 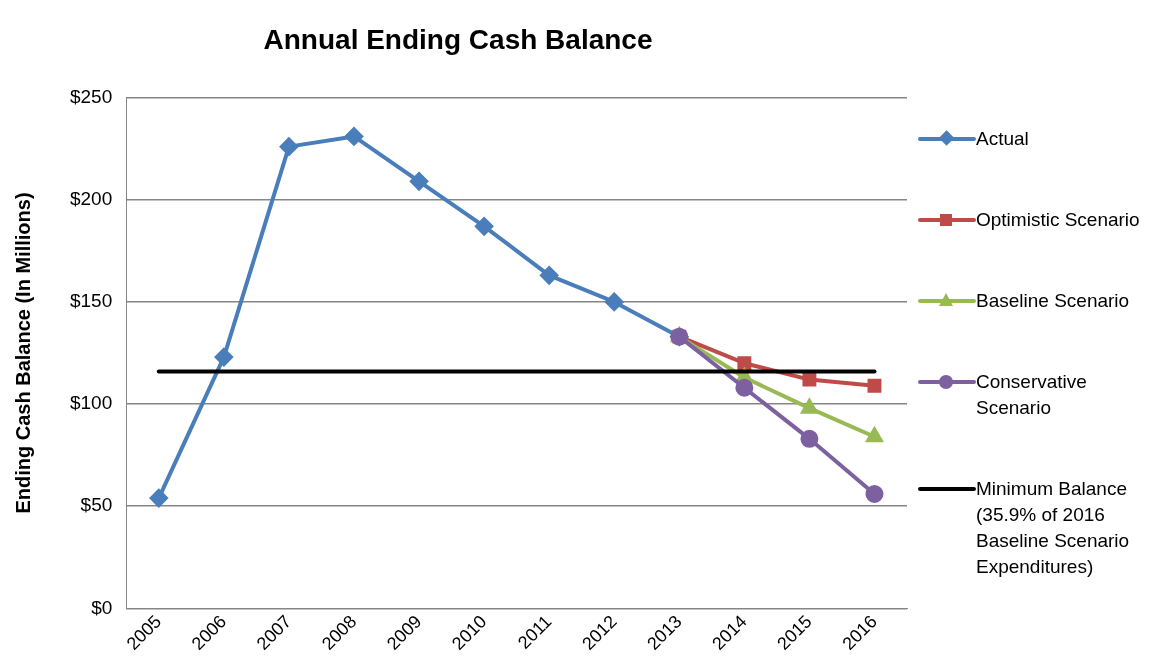 What do you see at coordinates (1003, 138) in the screenshot?
I see `legend-label: Actual` at bounding box center [1003, 138].